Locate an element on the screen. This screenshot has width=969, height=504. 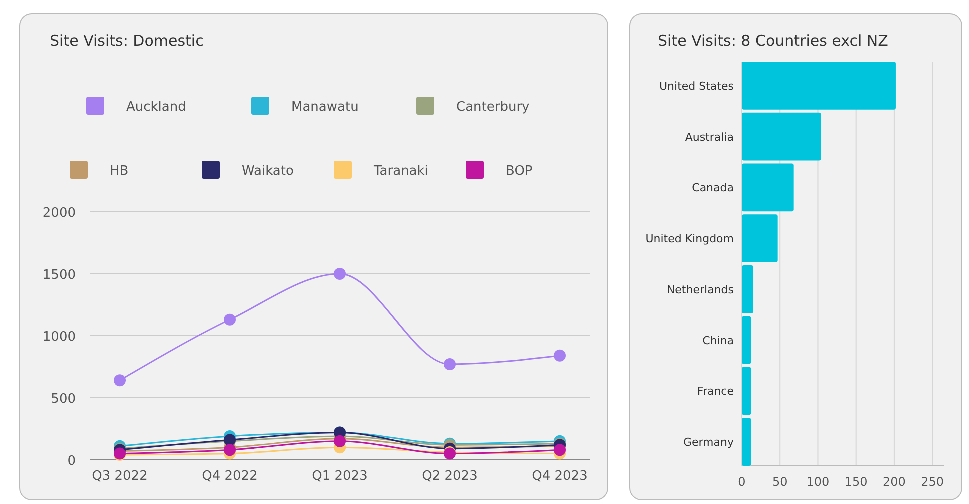
y-tick-label: Germany is located at coordinates (708, 443).